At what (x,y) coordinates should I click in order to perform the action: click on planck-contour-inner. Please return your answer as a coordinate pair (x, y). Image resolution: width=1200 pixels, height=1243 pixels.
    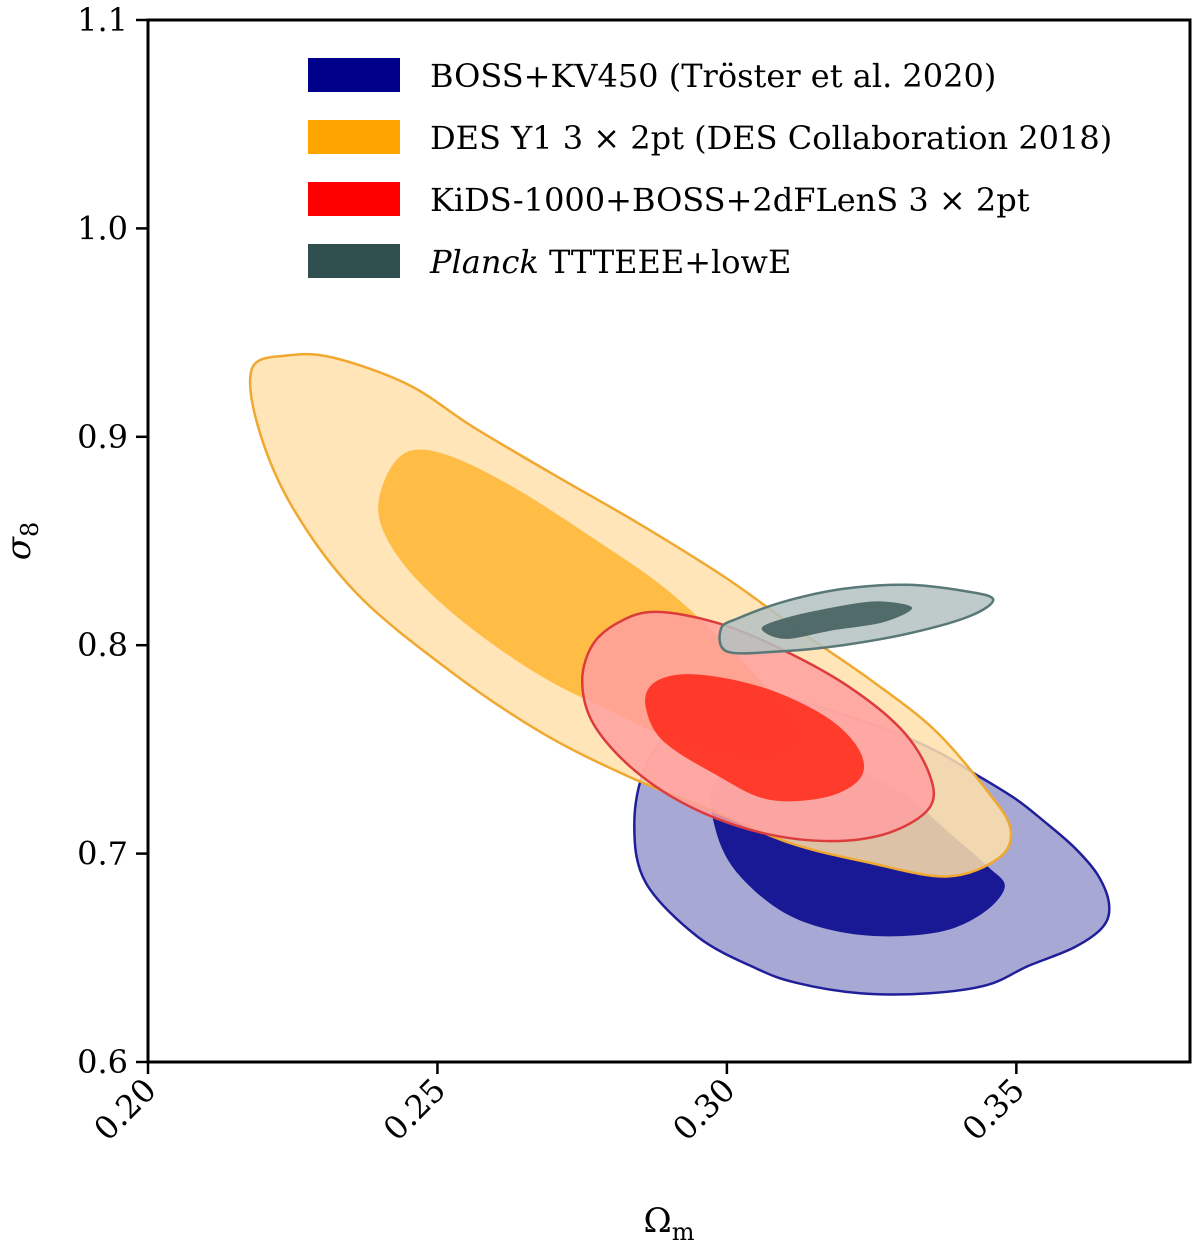
    Looking at the image, I should click on (837, 620).